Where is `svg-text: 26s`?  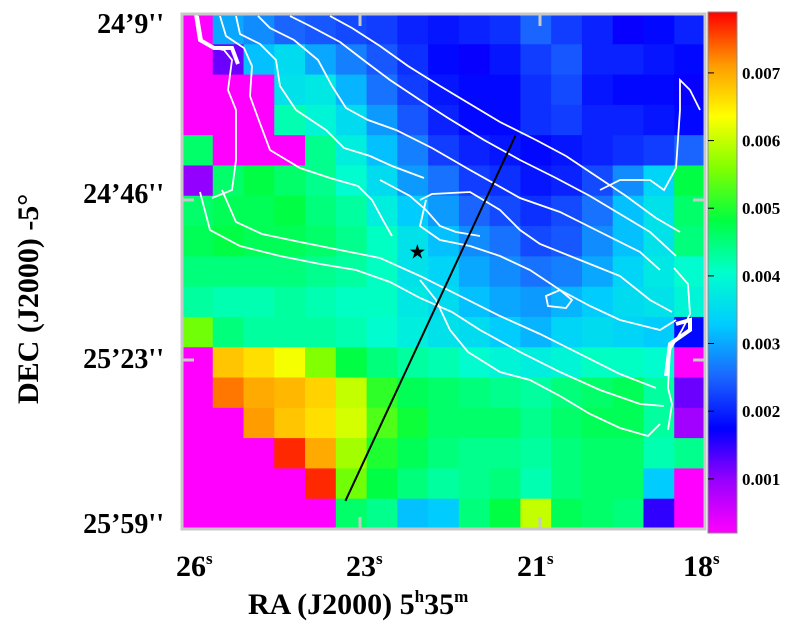 svg-text: 26s is located at coordinates (194, 566).